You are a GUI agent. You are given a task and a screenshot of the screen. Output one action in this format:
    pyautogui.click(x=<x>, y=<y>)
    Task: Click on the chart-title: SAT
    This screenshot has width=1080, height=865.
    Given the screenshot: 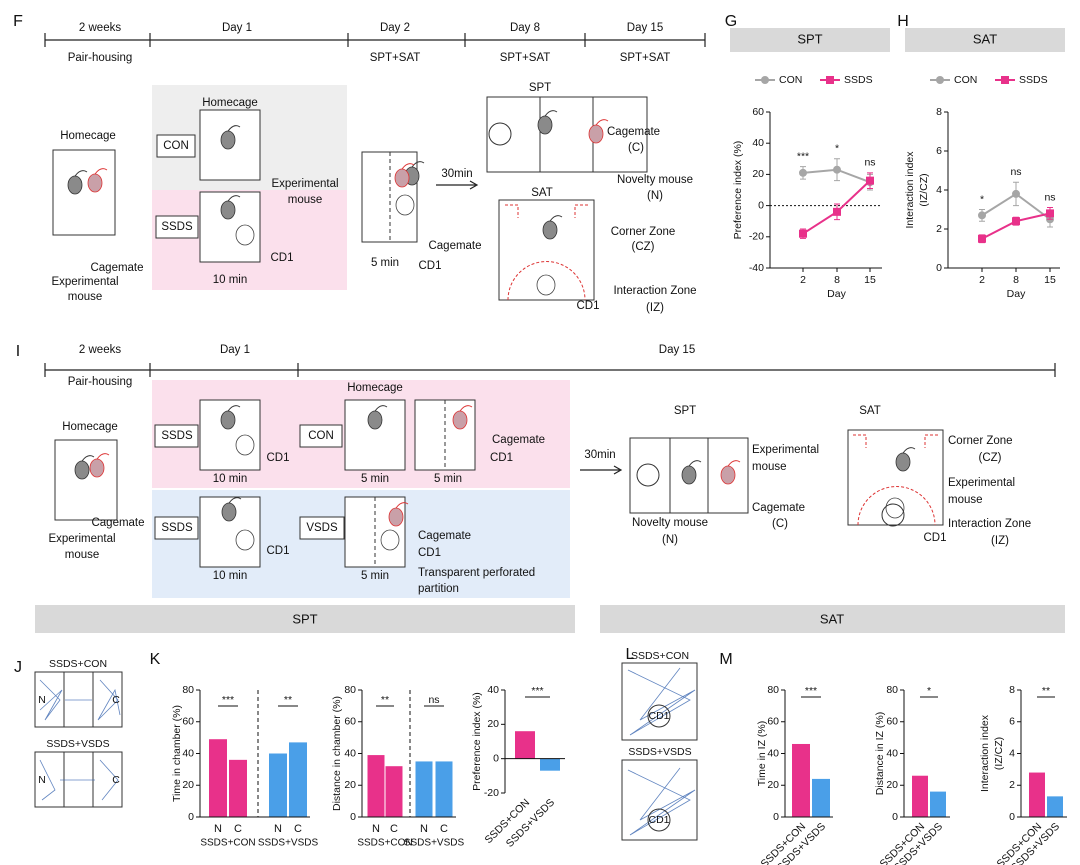 What is the action you would take?
    pyautogui.click(x=985, y=38)
    